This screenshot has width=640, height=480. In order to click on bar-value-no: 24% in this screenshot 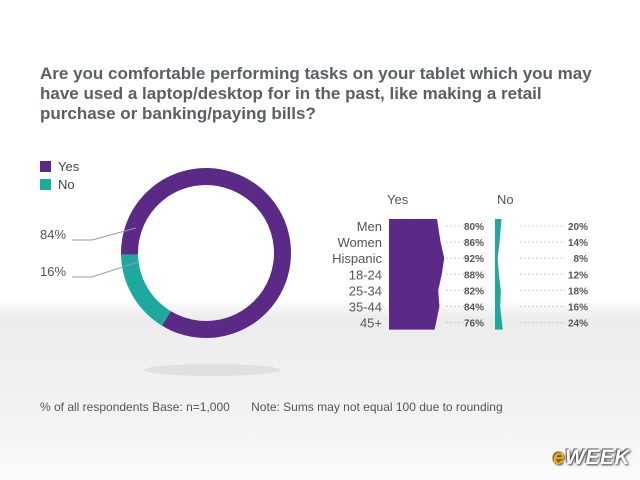, I will do `click(578, 324)`.